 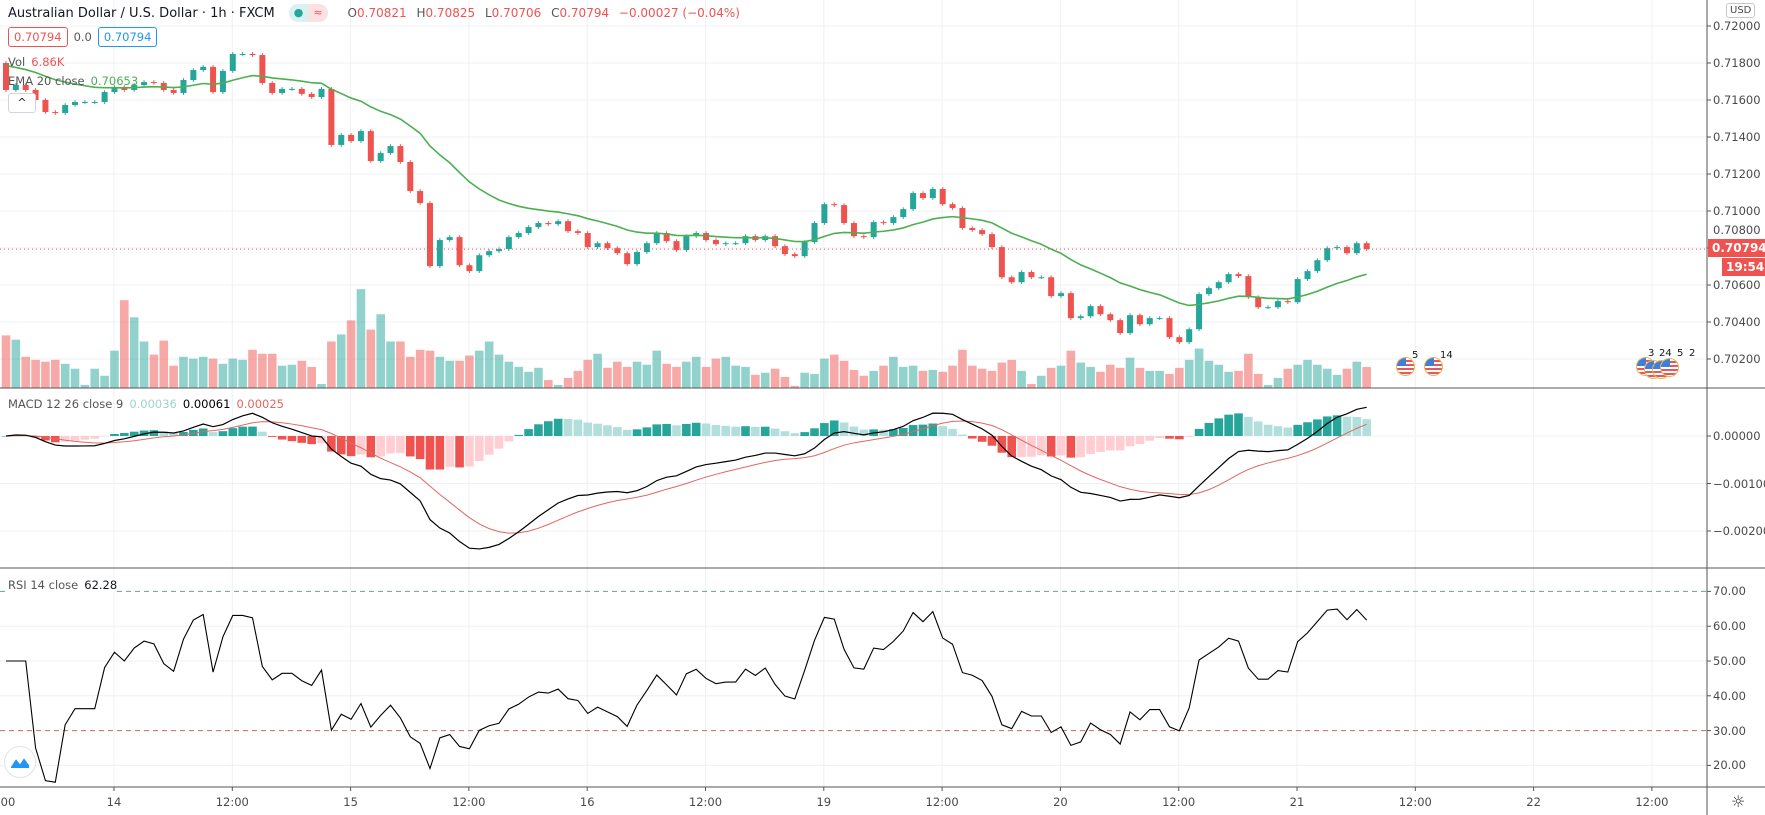 What do you see at coordinates (38, 37) in the screenshot?
I see `sell-price-button: 0.70794` at bounding box center [38, 37].